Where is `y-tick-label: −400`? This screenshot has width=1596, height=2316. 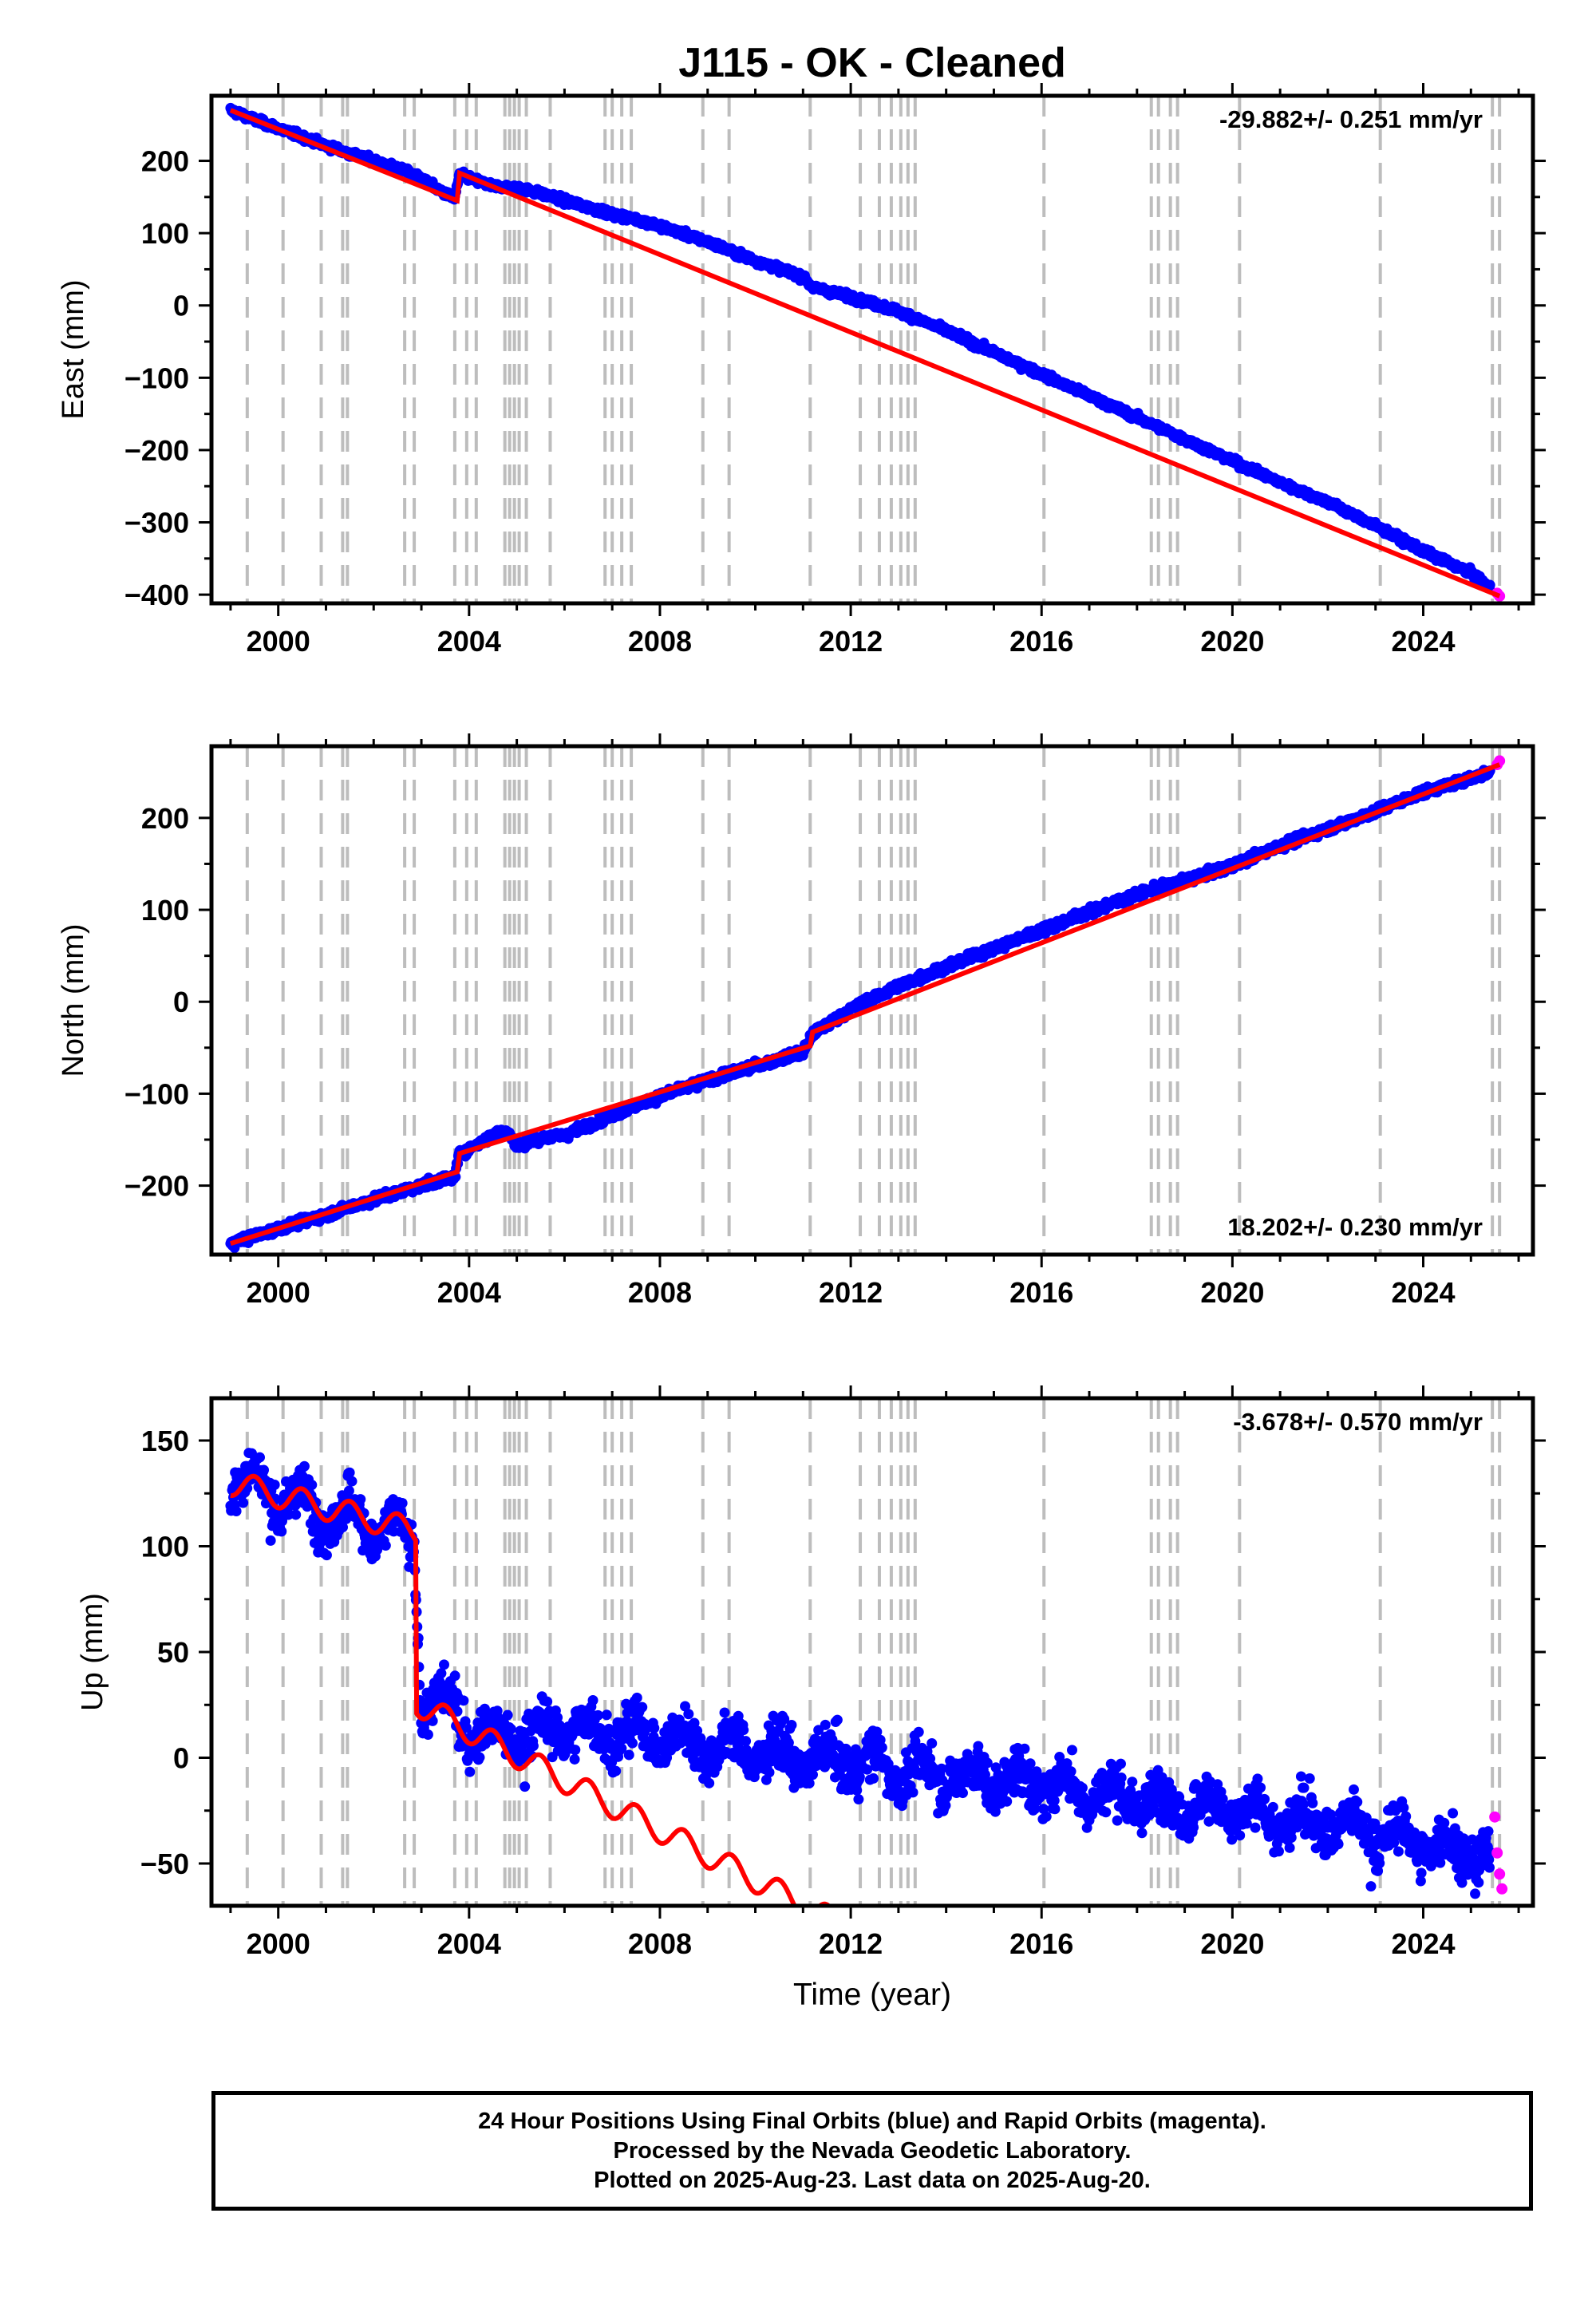 y-tick-label: −400 is located at coordinates (156, 595).